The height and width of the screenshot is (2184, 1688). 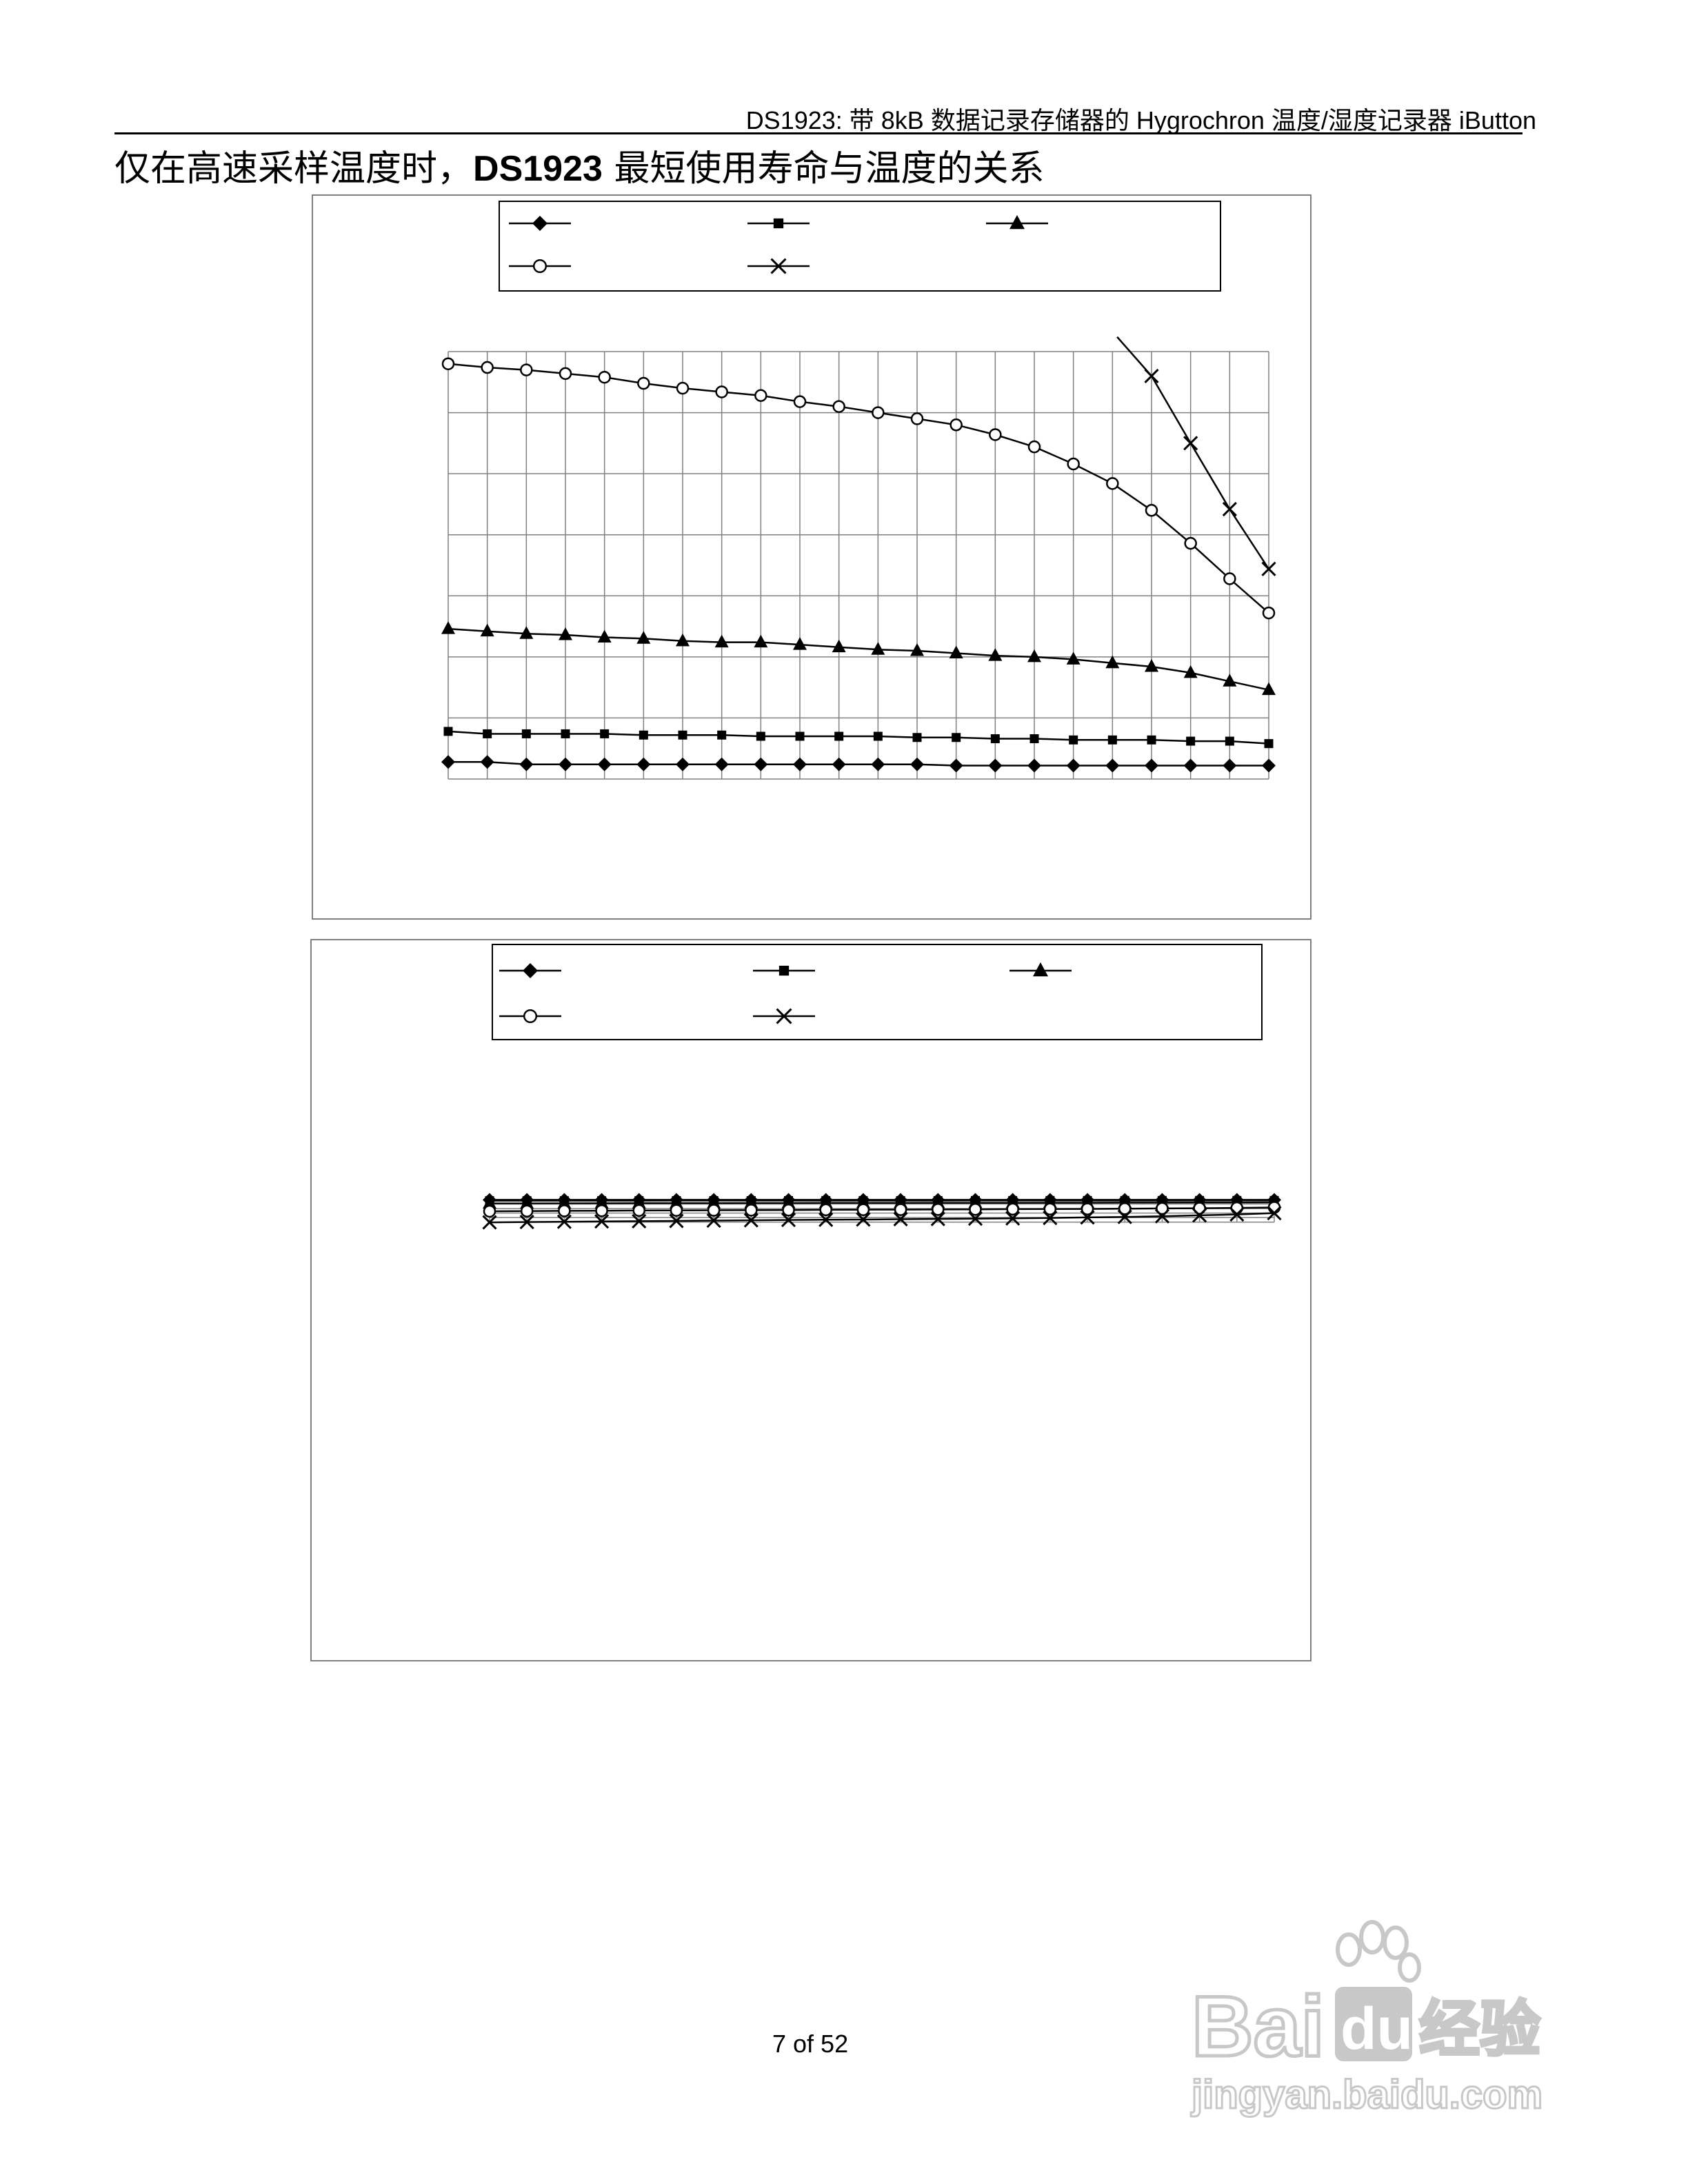 I want to click on watermark-du-box, so click(x=1373, y=2024).